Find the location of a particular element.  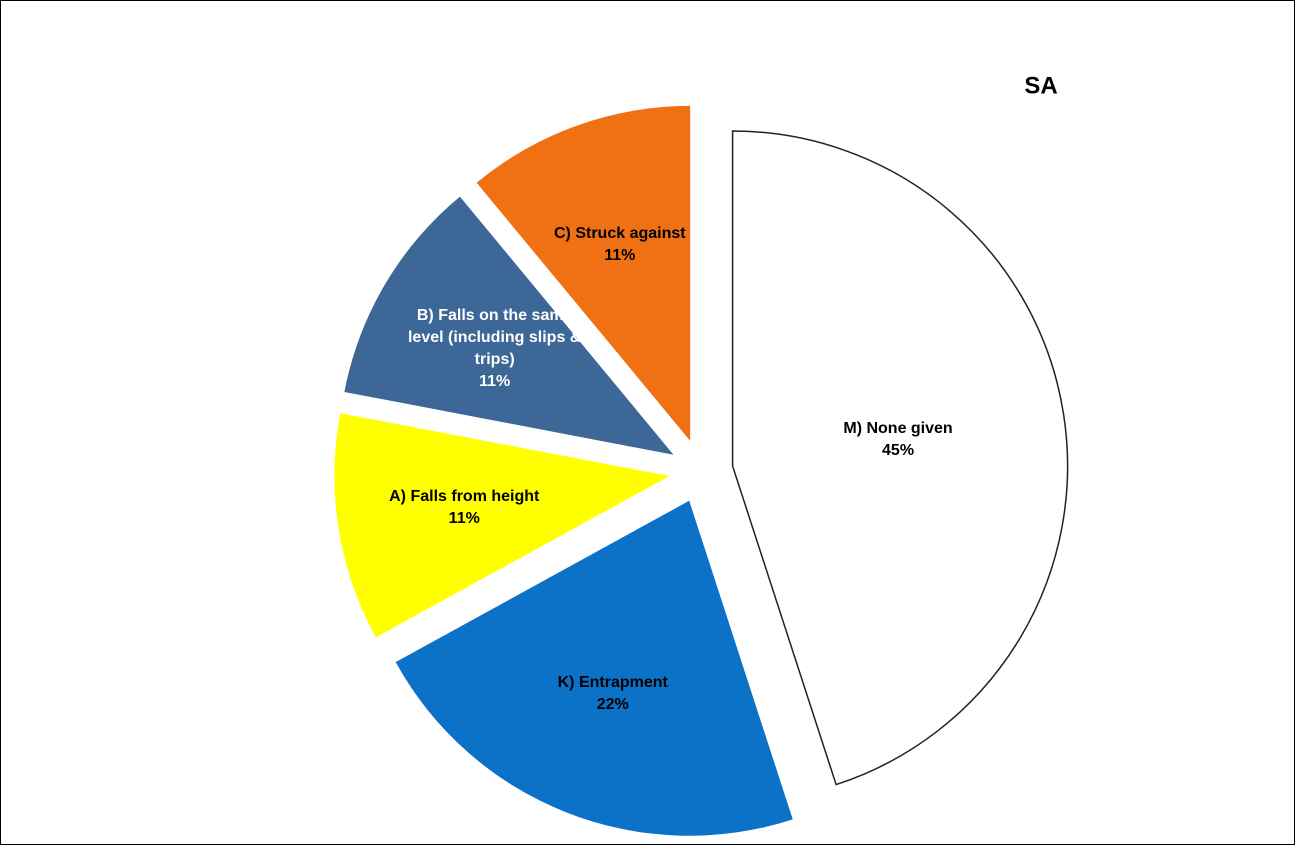

slice-name: K) Entrapment is located at coordinates (612, 682).